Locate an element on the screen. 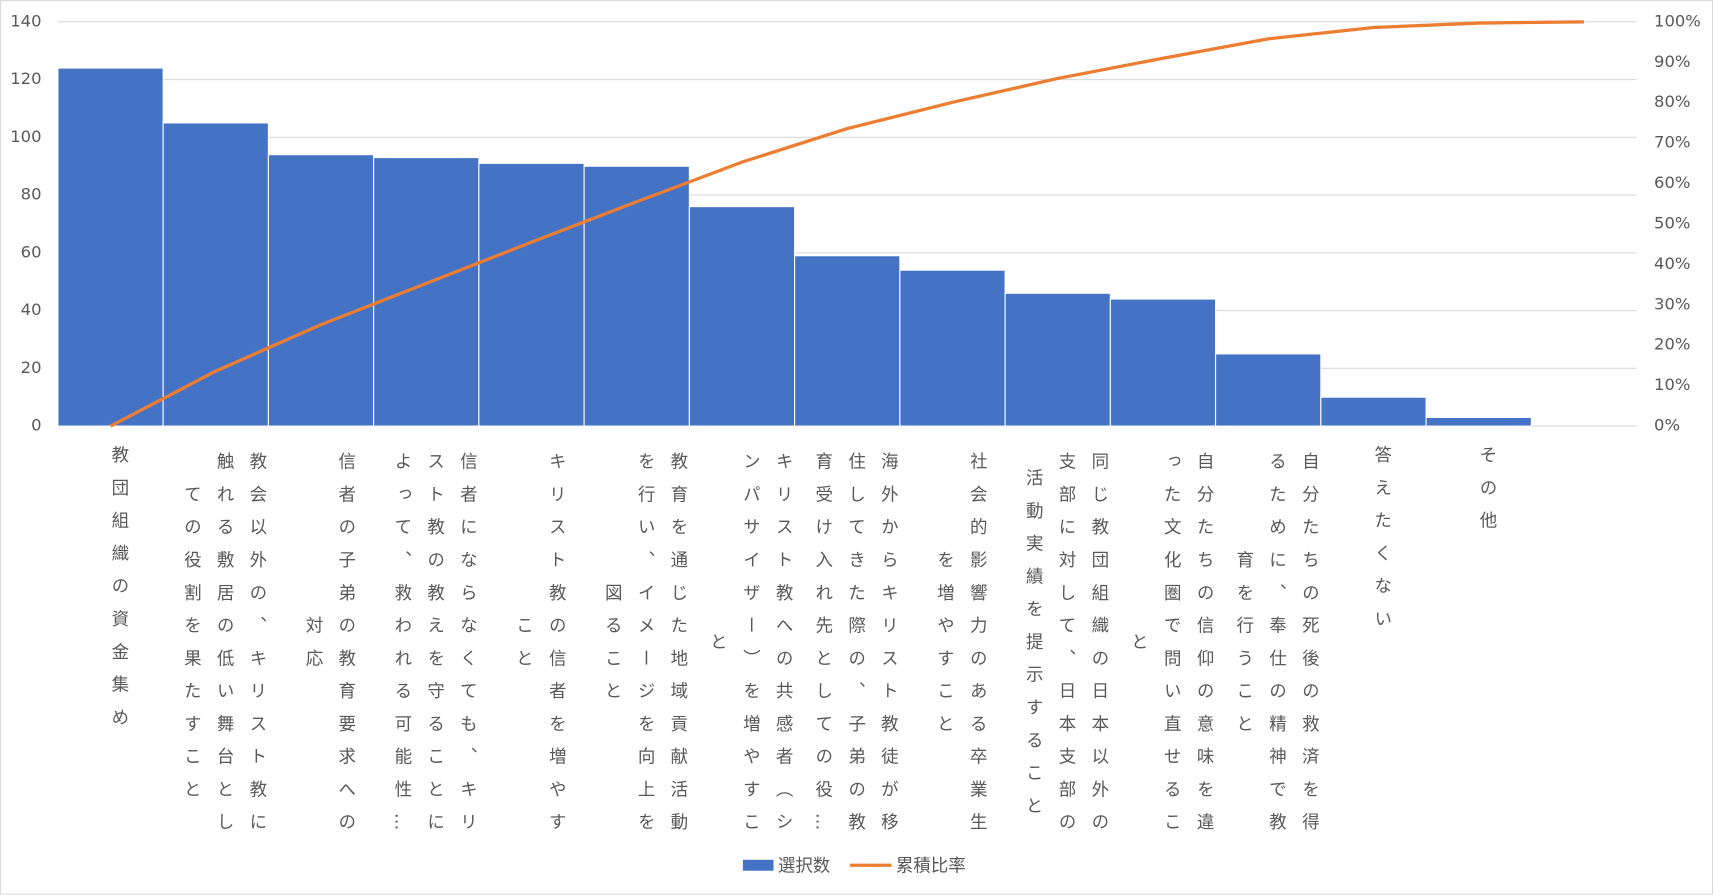 The width and height of the screenshot is (1713, 895). legend-swatch is located at coordinates (758, 865).